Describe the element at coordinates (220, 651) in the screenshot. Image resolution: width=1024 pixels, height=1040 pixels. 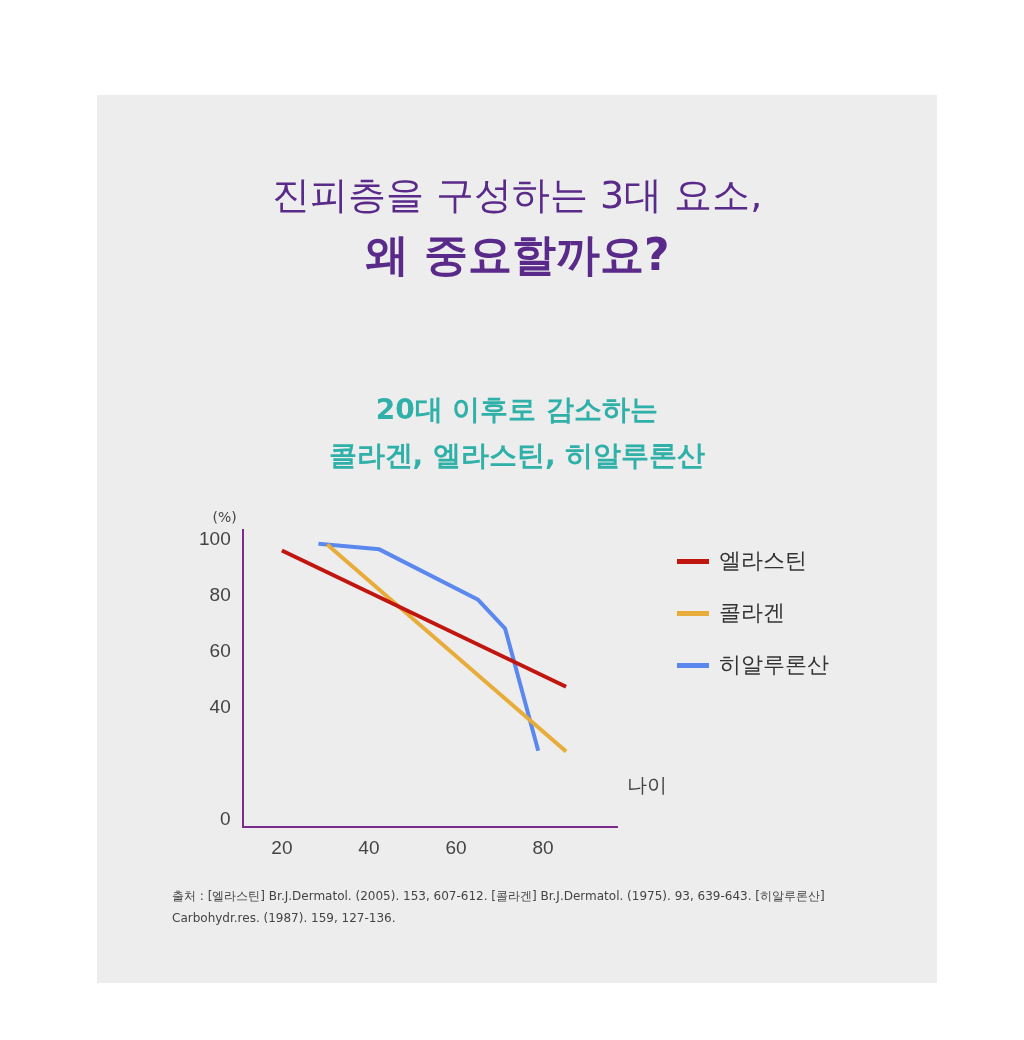
I see `y-tick-label: 60` at that location.